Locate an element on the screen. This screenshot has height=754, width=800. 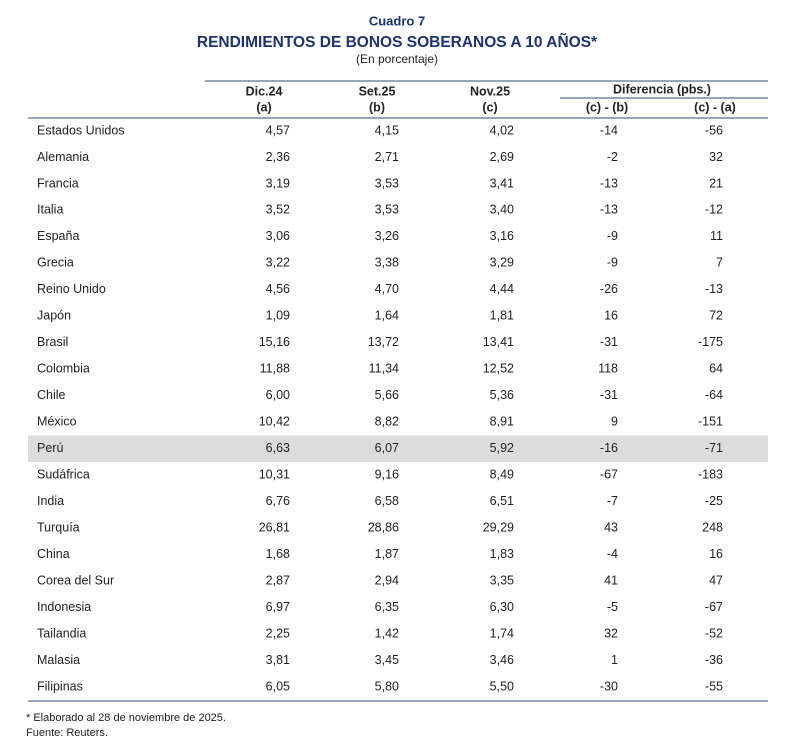
cell: 32 is located at coordinates (611, 633).